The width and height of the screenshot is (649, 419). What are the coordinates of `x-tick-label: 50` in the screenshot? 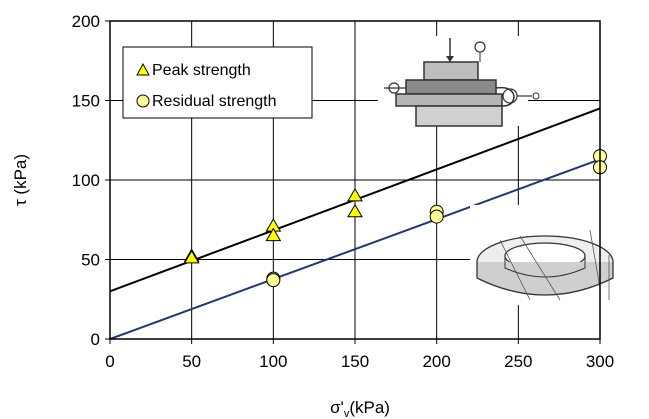 It's located at (191, 361).